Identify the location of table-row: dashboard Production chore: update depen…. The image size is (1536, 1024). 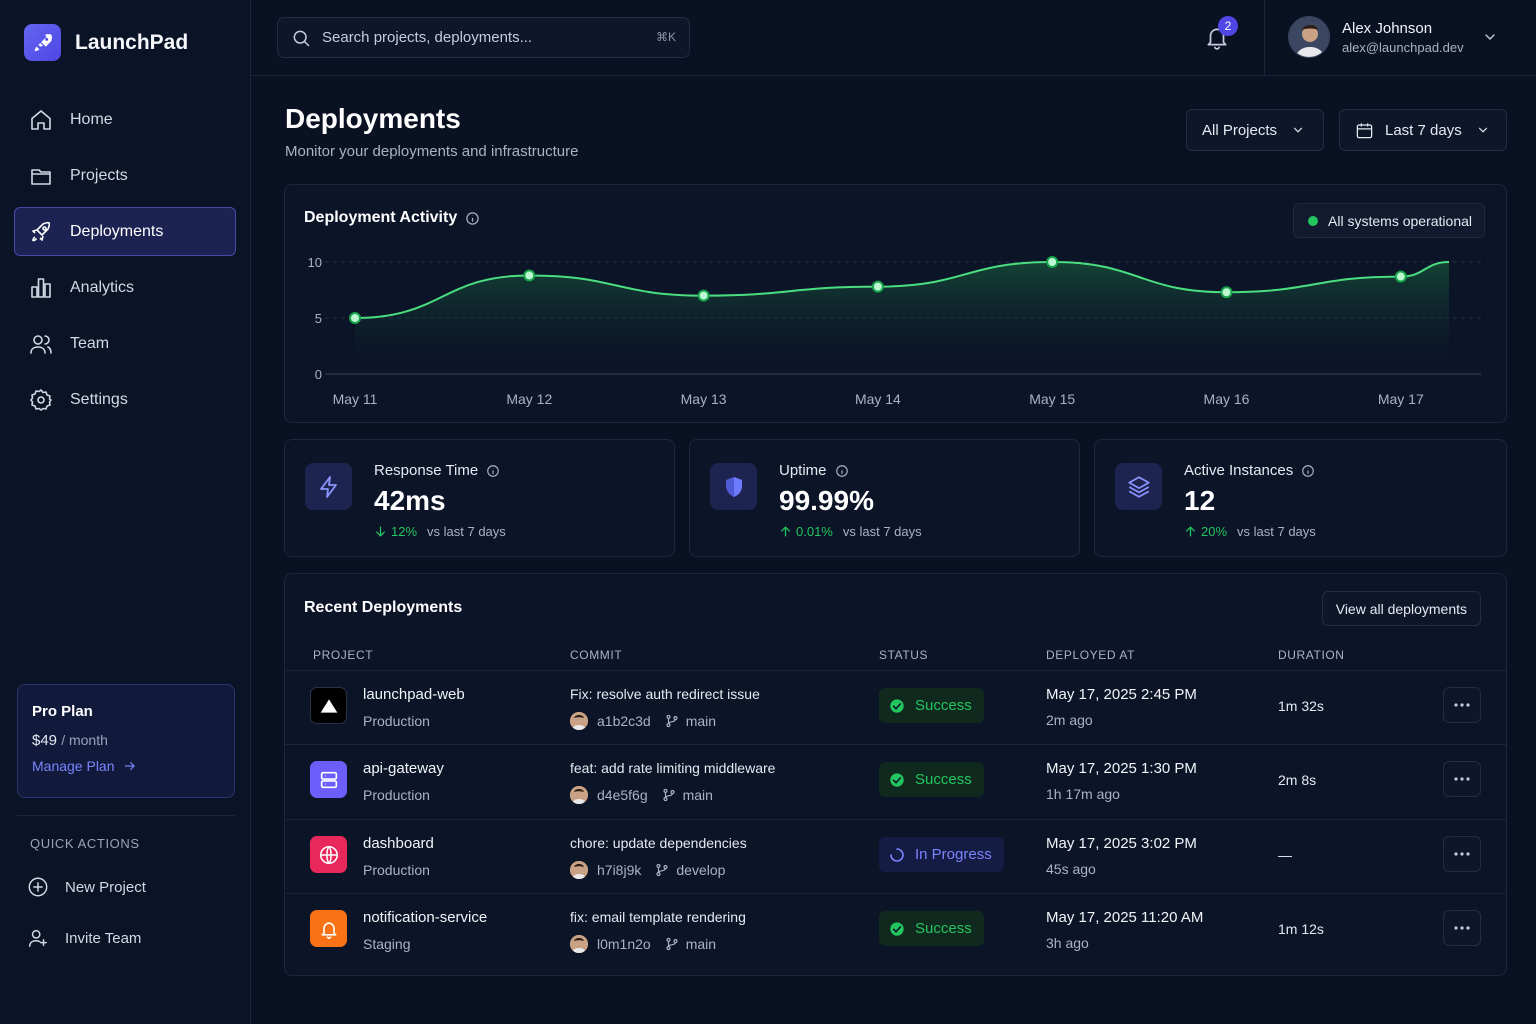
(895, 856).